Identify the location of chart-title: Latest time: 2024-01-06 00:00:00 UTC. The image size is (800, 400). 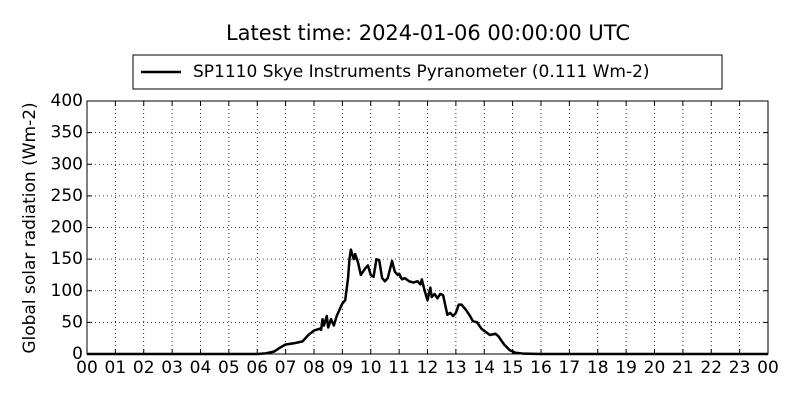
(428, 33).